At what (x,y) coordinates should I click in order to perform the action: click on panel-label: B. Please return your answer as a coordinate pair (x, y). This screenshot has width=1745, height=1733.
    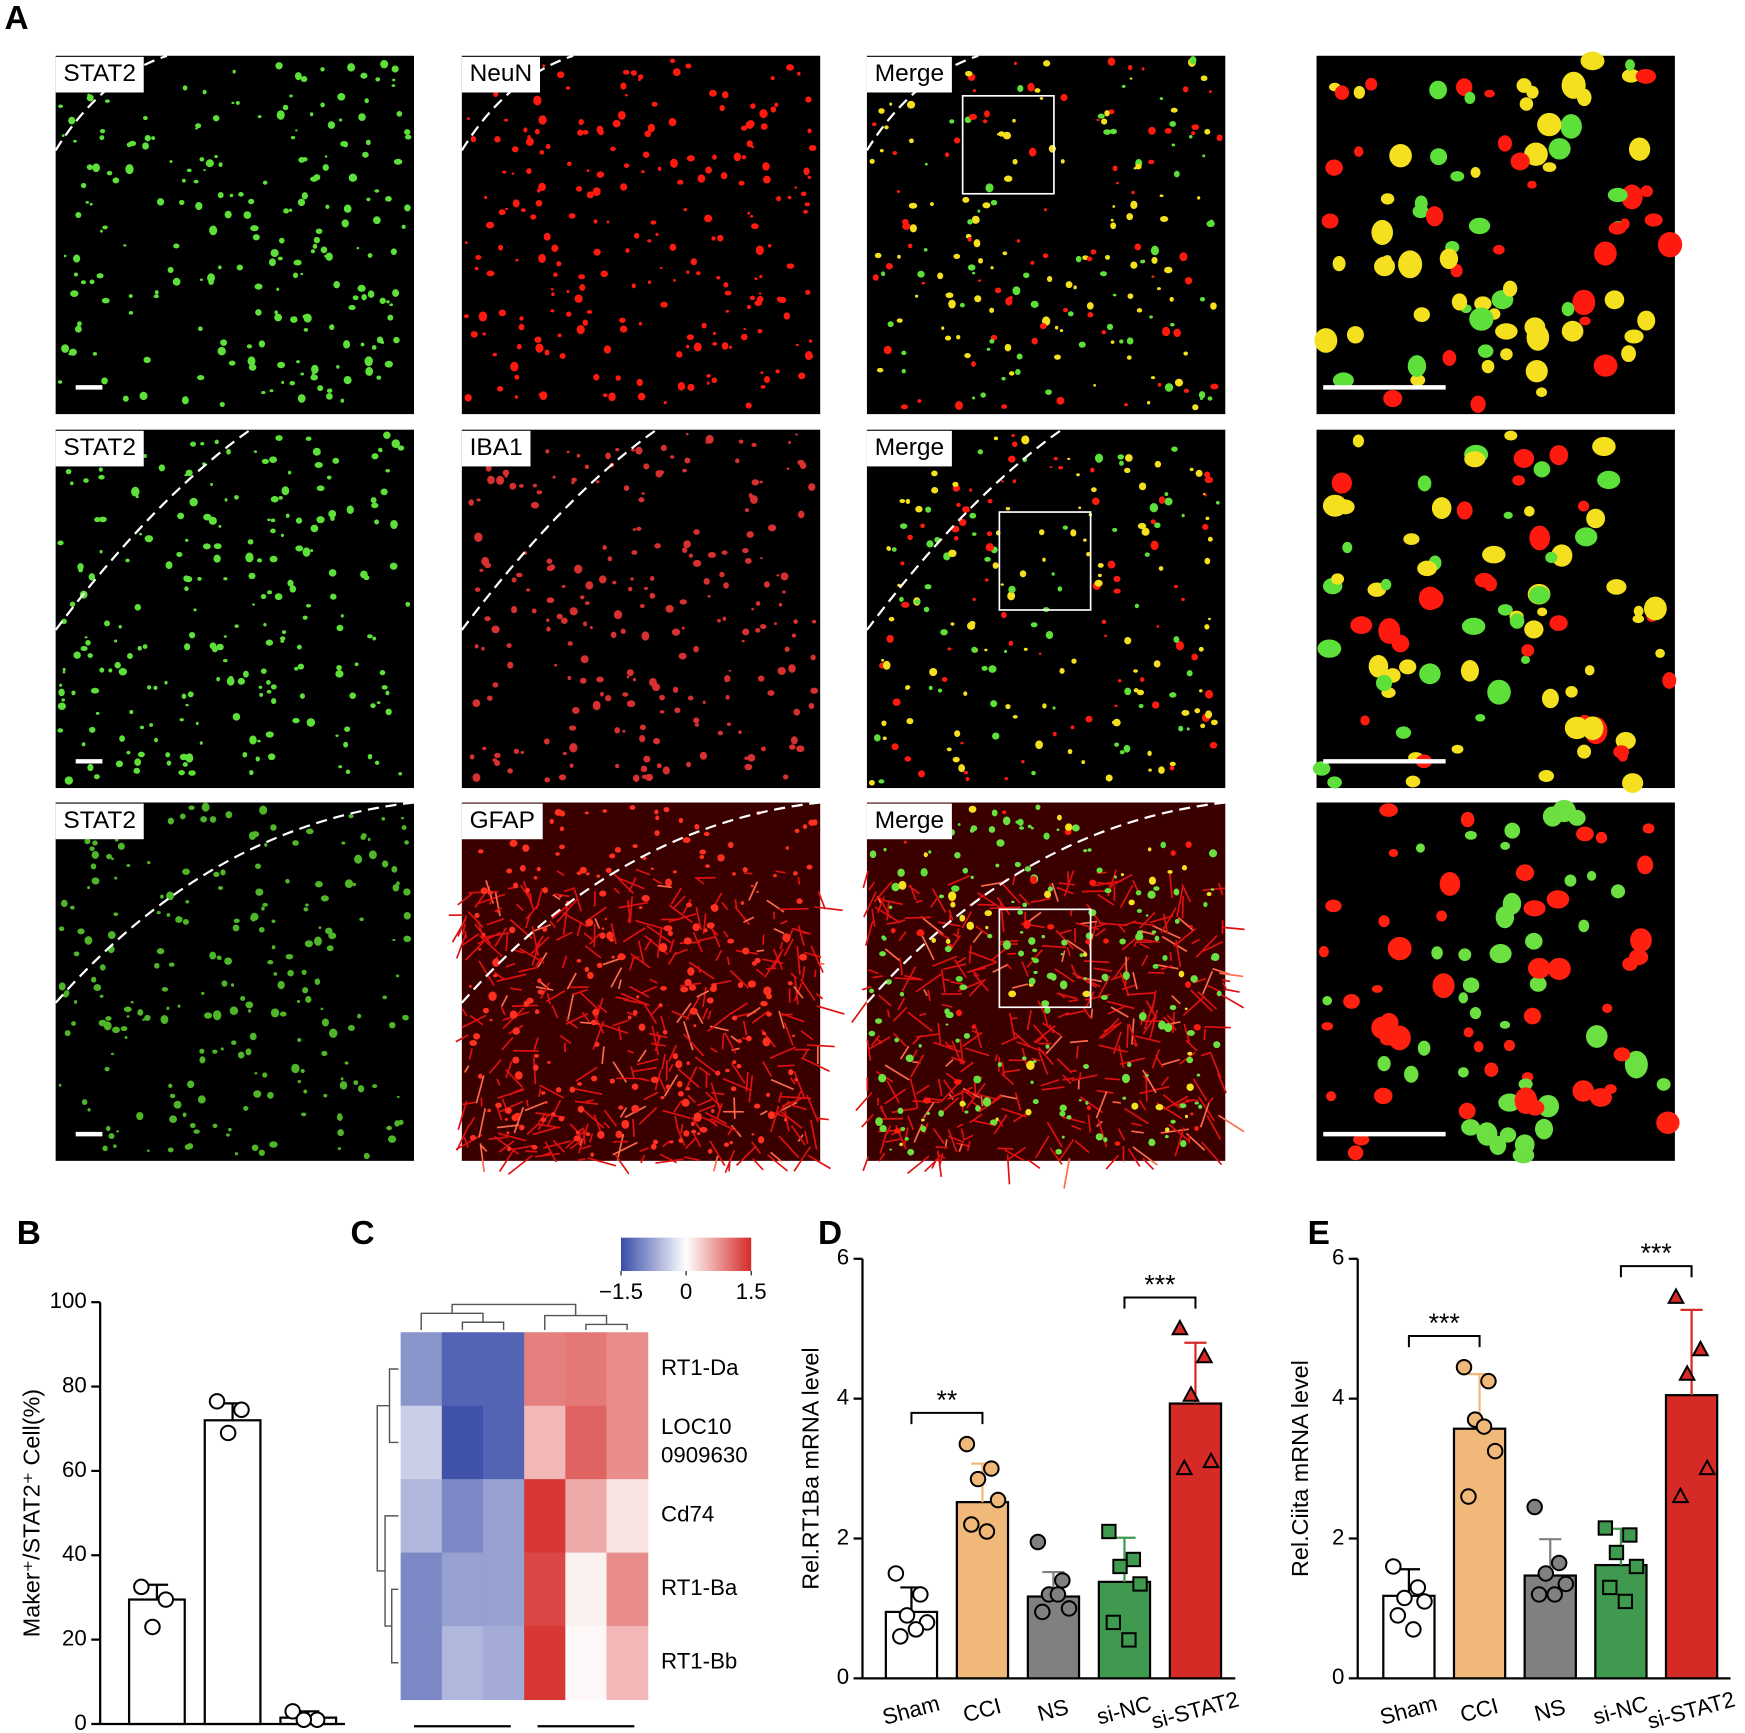
    Looking at the image, I should click on (29, 1233).